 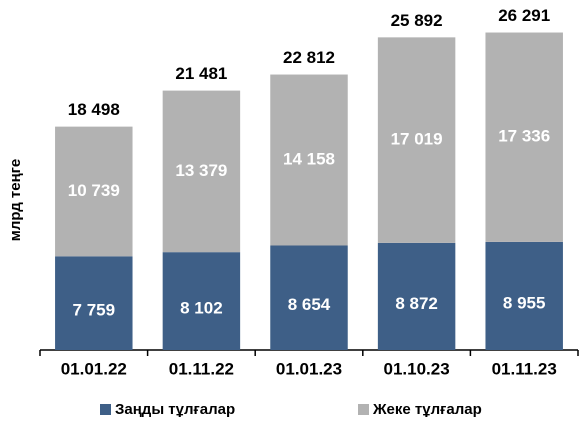 What do you see at coordinates (94, 109) in the screenshot?
I see `total-label: 18 498` at bounding box center [94, 109].